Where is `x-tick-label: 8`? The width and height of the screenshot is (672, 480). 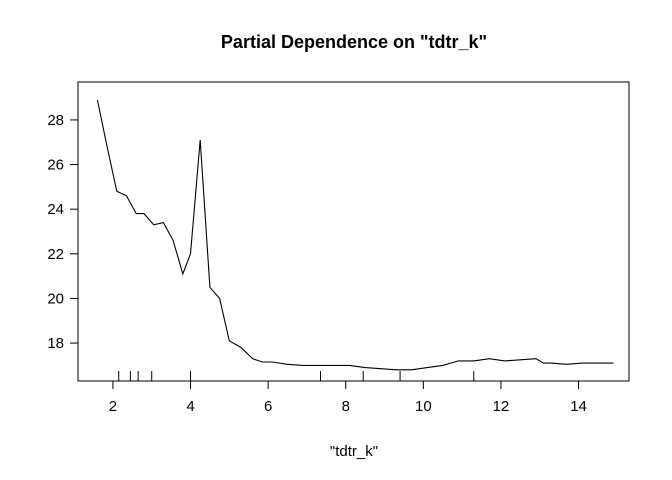 x-tick-label: 8 is located at coordinates (346, 406).